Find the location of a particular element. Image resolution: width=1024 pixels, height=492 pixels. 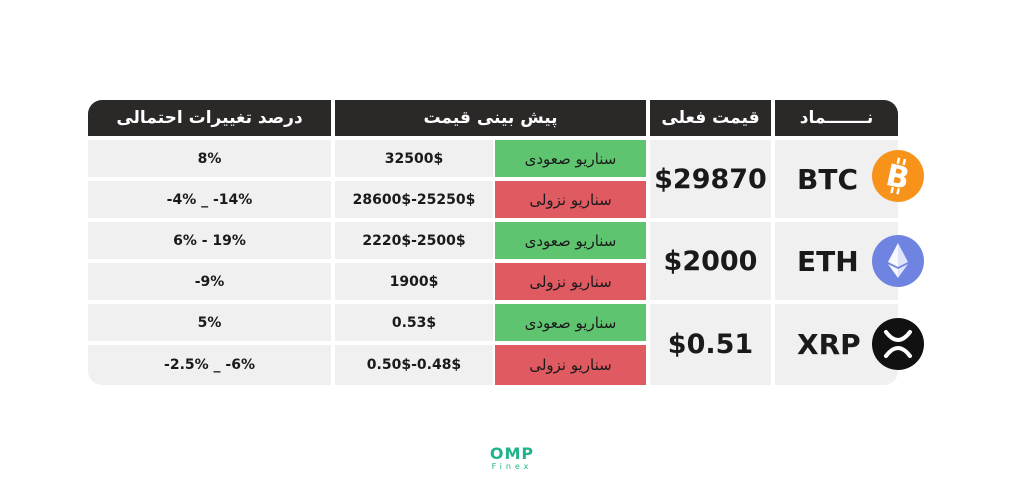

change-cell: -4% _ -14% is located at coordinates (209, 199).